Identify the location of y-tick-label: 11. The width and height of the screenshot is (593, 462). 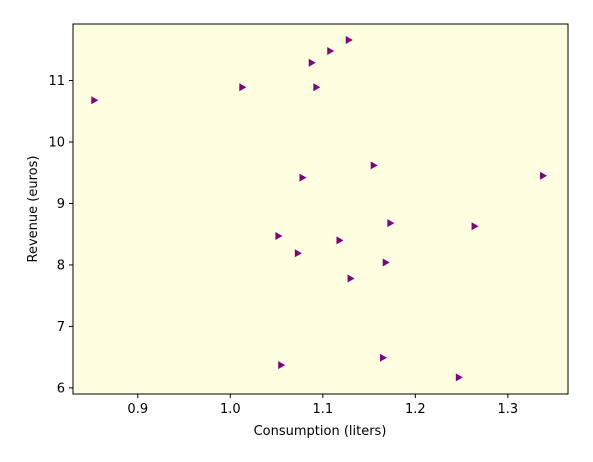
(56, 81).